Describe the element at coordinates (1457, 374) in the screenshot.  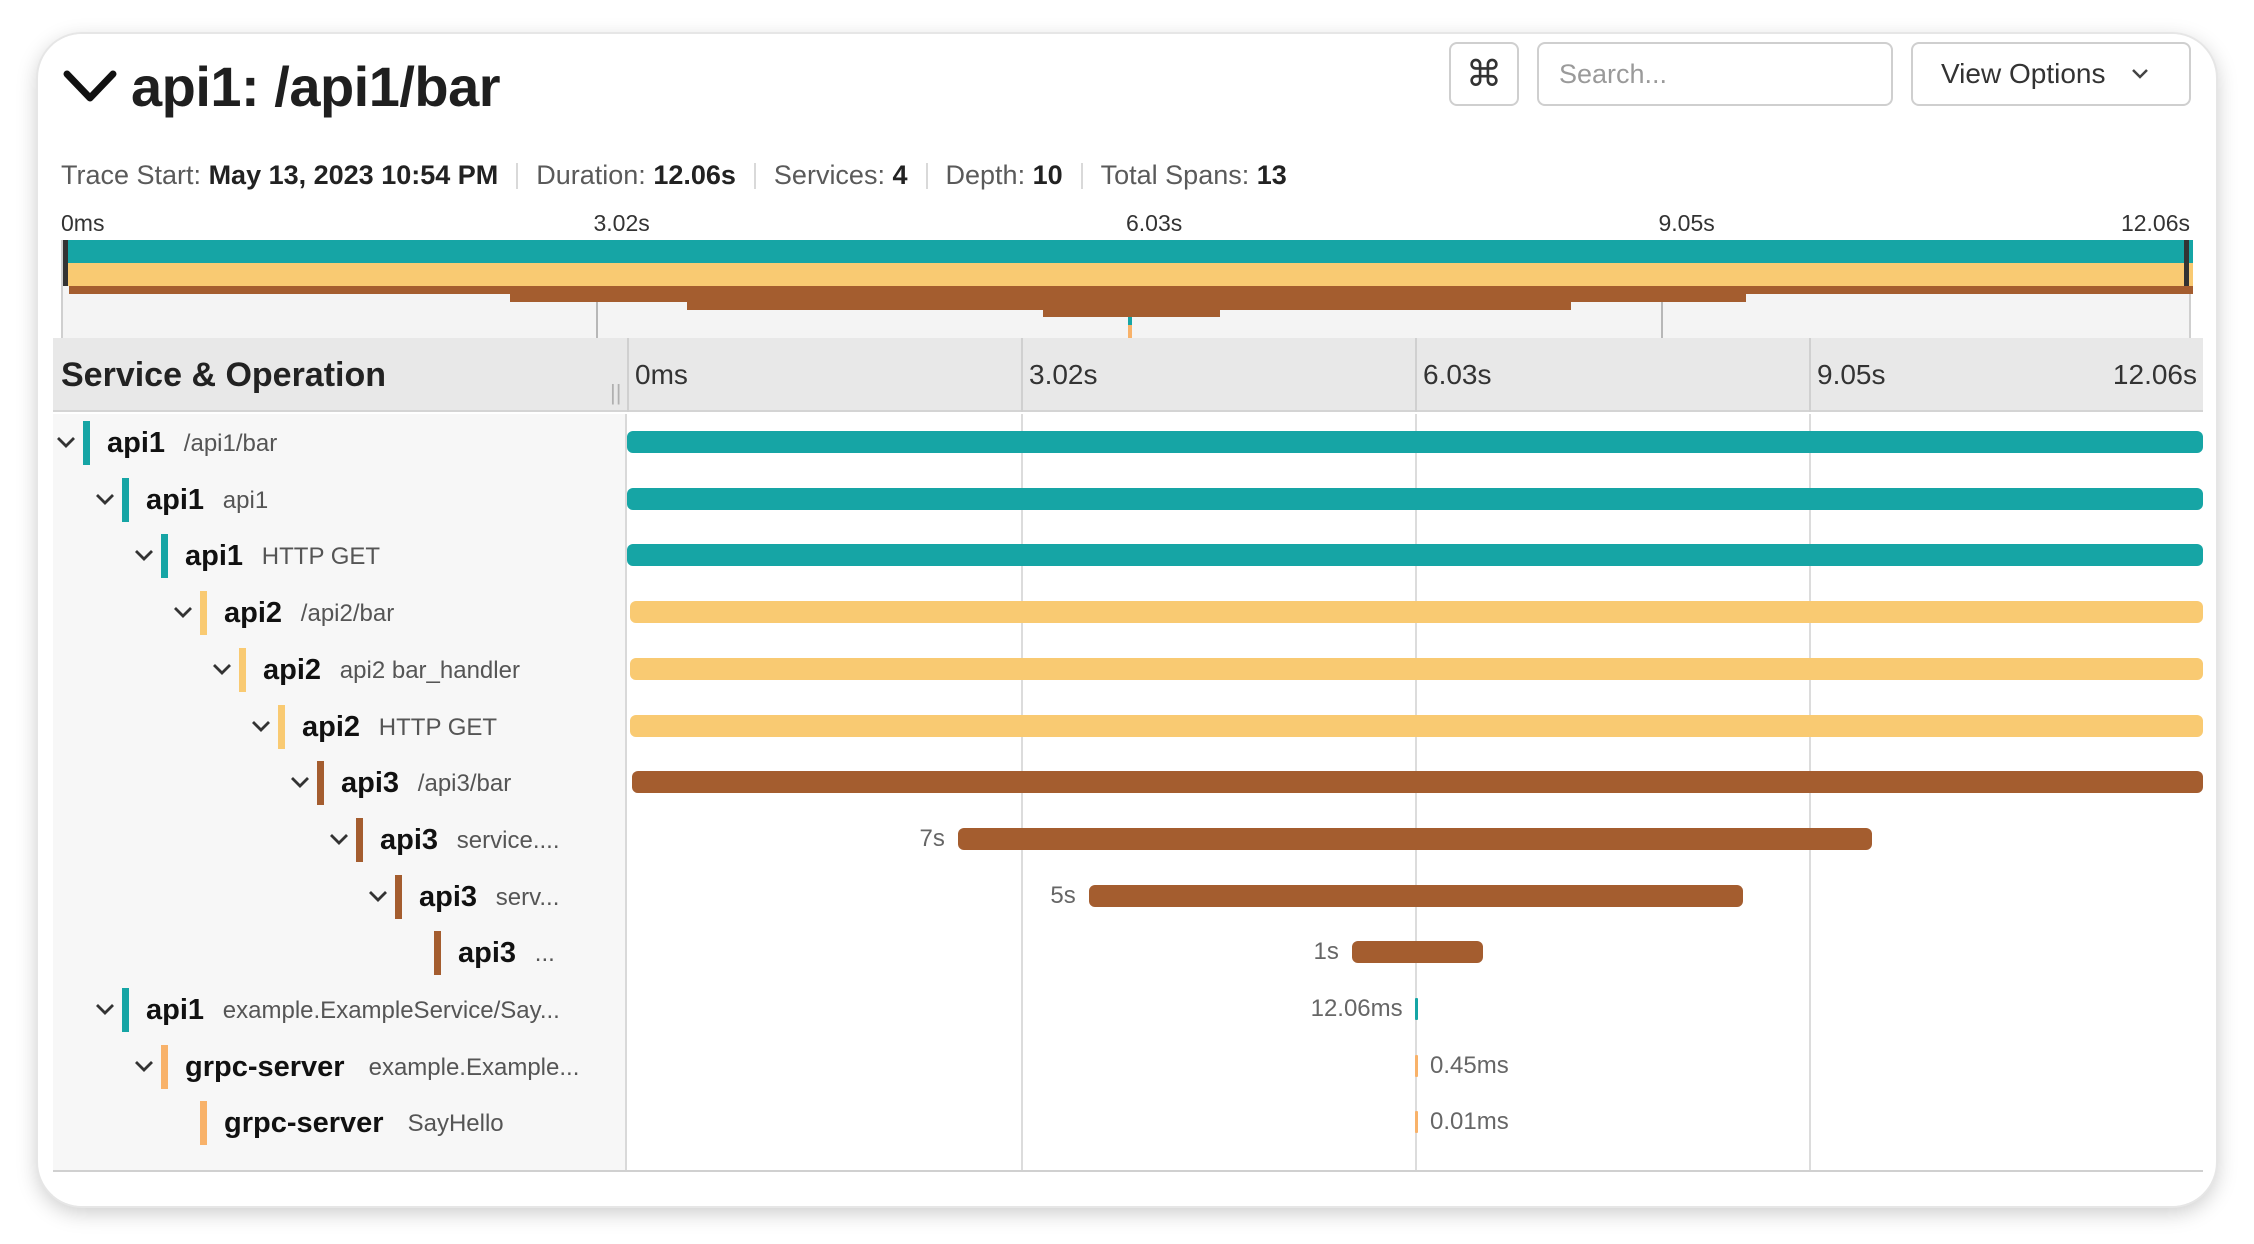
I see `timeline-tick-label: 6.03s` at that location.